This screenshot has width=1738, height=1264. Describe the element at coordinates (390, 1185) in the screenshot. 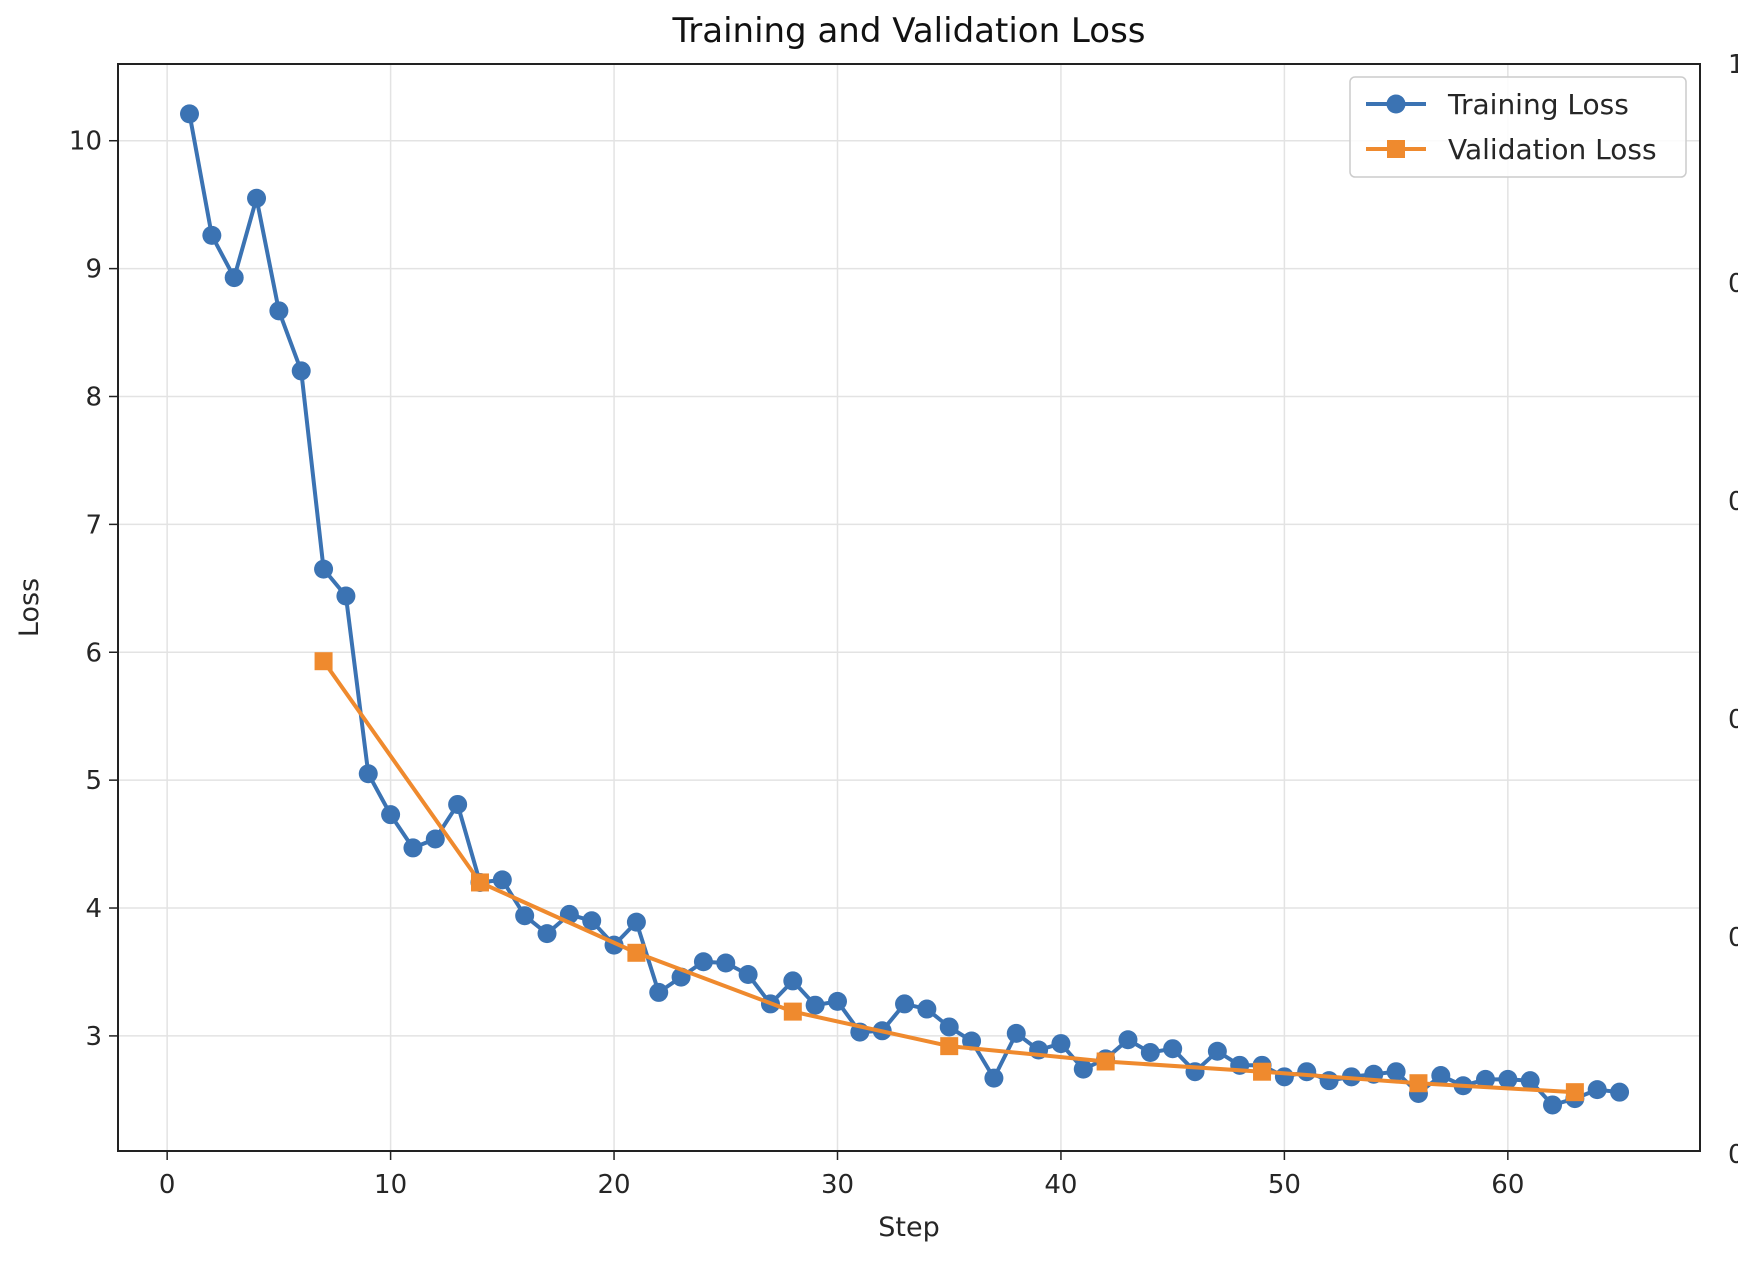

I see `x-tick-label: 10` at that location.